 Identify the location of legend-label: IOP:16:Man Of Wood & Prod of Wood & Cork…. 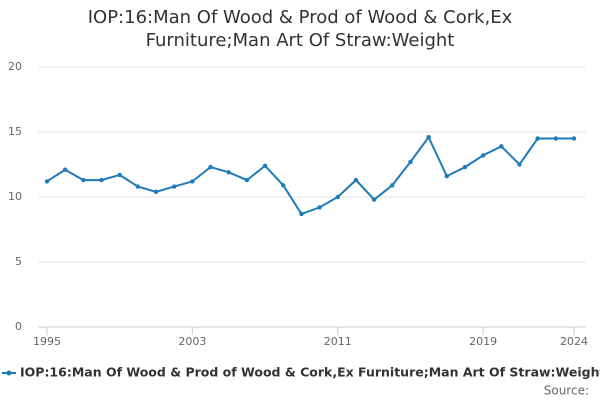
(310, 372).